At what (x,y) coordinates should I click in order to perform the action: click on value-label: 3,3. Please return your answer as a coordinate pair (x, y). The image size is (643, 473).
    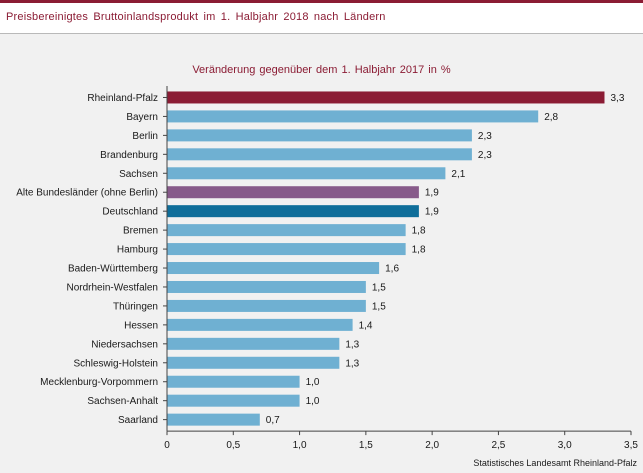
    Looking at the image, I should click on (617, 98).